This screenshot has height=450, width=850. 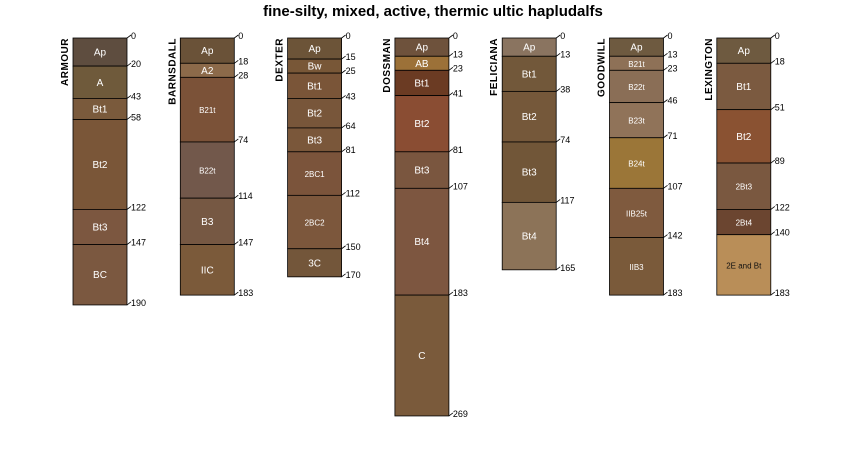 What do you see at coordinates (458, 54) in the screenshot?
I see `depth-label: 13` at bounding box center [458, 54].